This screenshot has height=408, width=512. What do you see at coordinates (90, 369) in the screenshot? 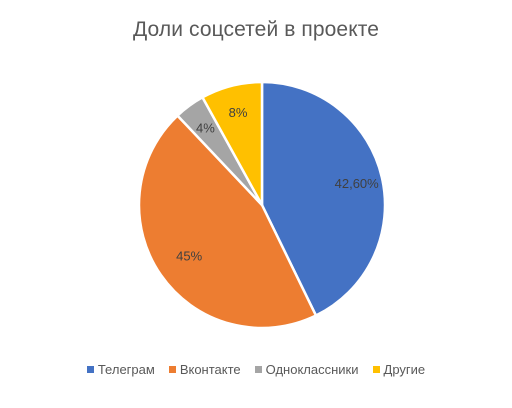
I see `legend-swatch-telegram` at bounding box center [90, 369].